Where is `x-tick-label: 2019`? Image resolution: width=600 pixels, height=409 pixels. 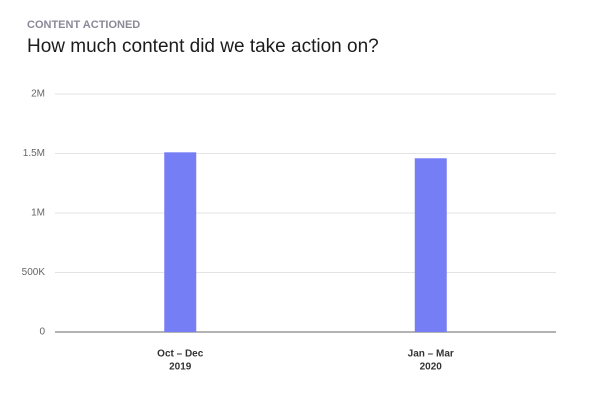 x-tick-label: 2019 is located at coordinates (180, 367).